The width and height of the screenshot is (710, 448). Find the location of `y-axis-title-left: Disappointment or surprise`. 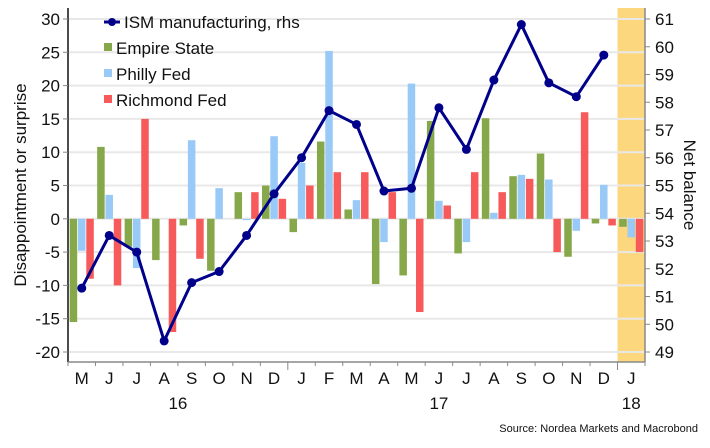

y-axis-title-left: Disappointment or surprise is located at coordinates (20, 184).